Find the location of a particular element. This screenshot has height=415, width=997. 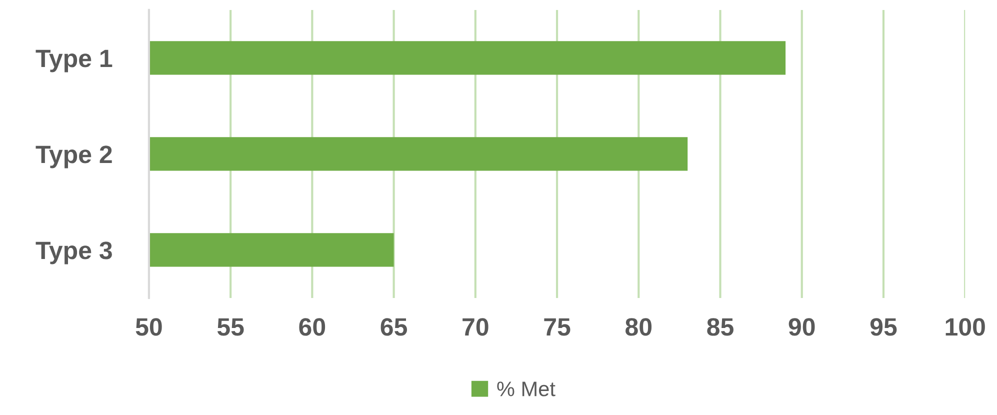

x-tick-label: 75 is located at coordinates (557, 327).